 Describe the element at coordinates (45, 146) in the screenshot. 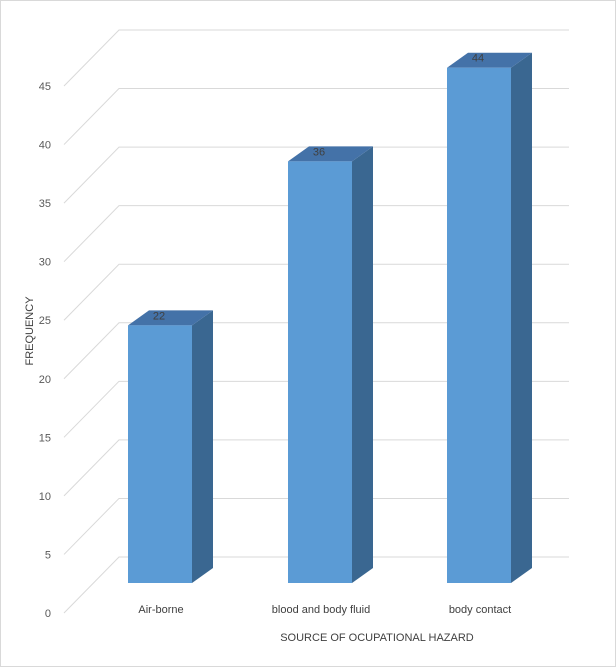

I see `y-tick-label: 40` at that location.